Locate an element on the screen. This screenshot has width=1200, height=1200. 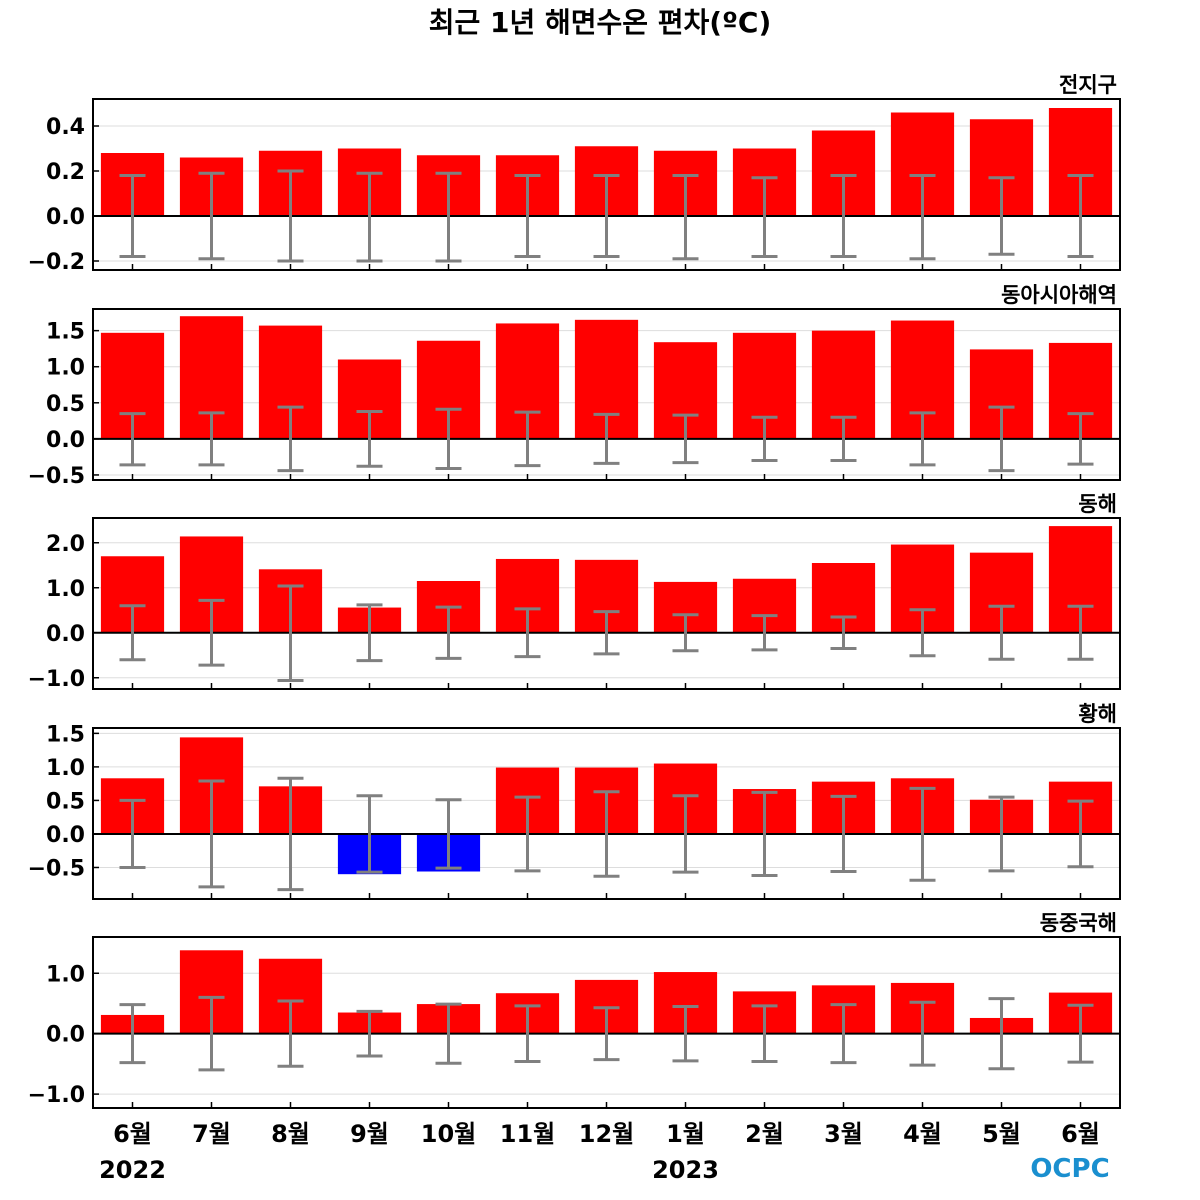
x-tick-label: 11월 is located at coordinates (527, 1134).